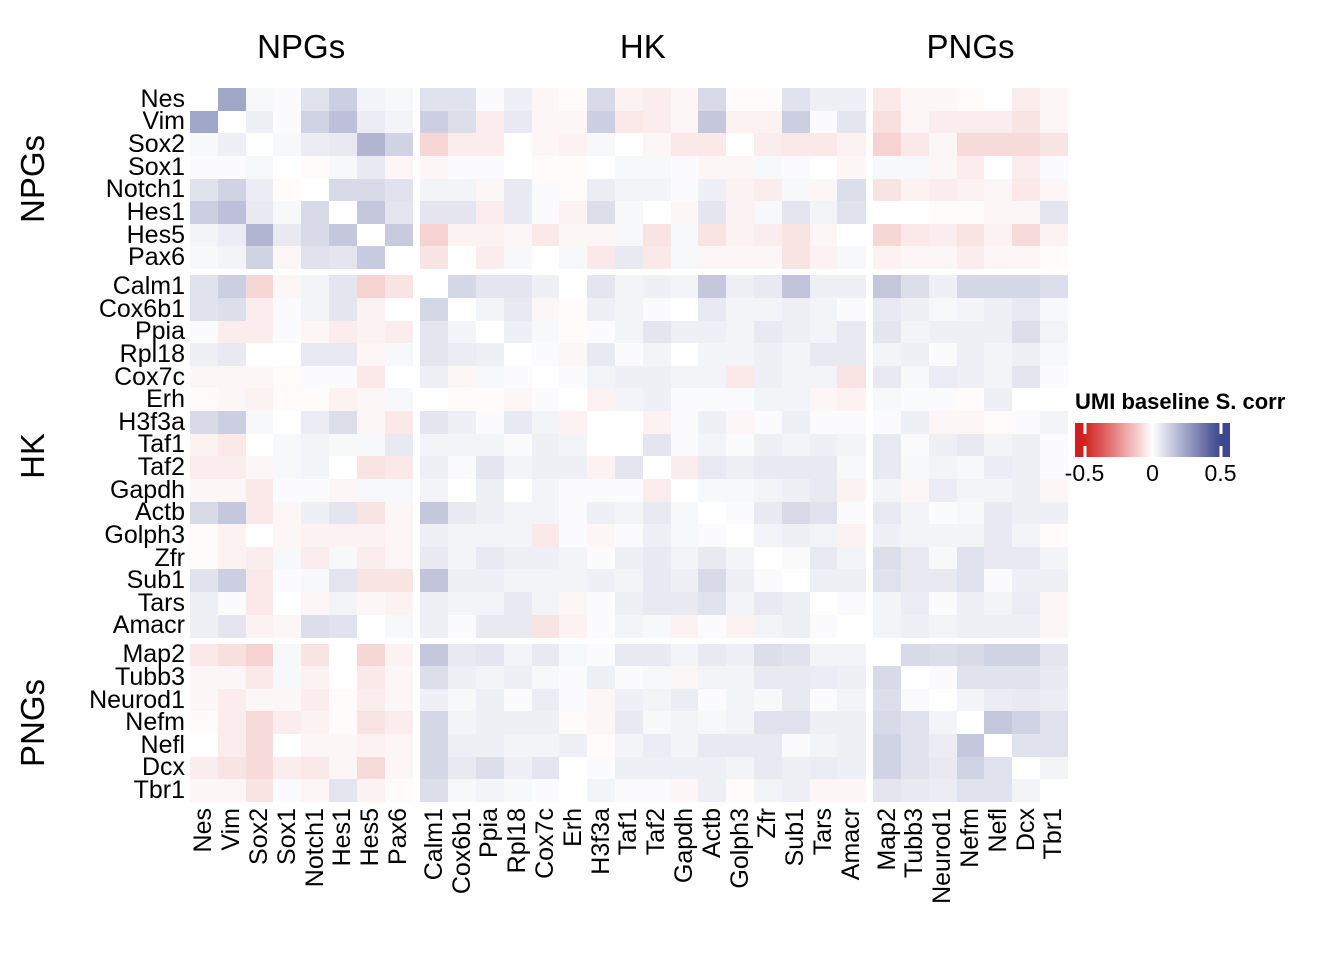 The image size is (1344, 960). Describe the element at coordinates (461, 850) in the screenshot. I see `column-label: Cox6b1` at that location.